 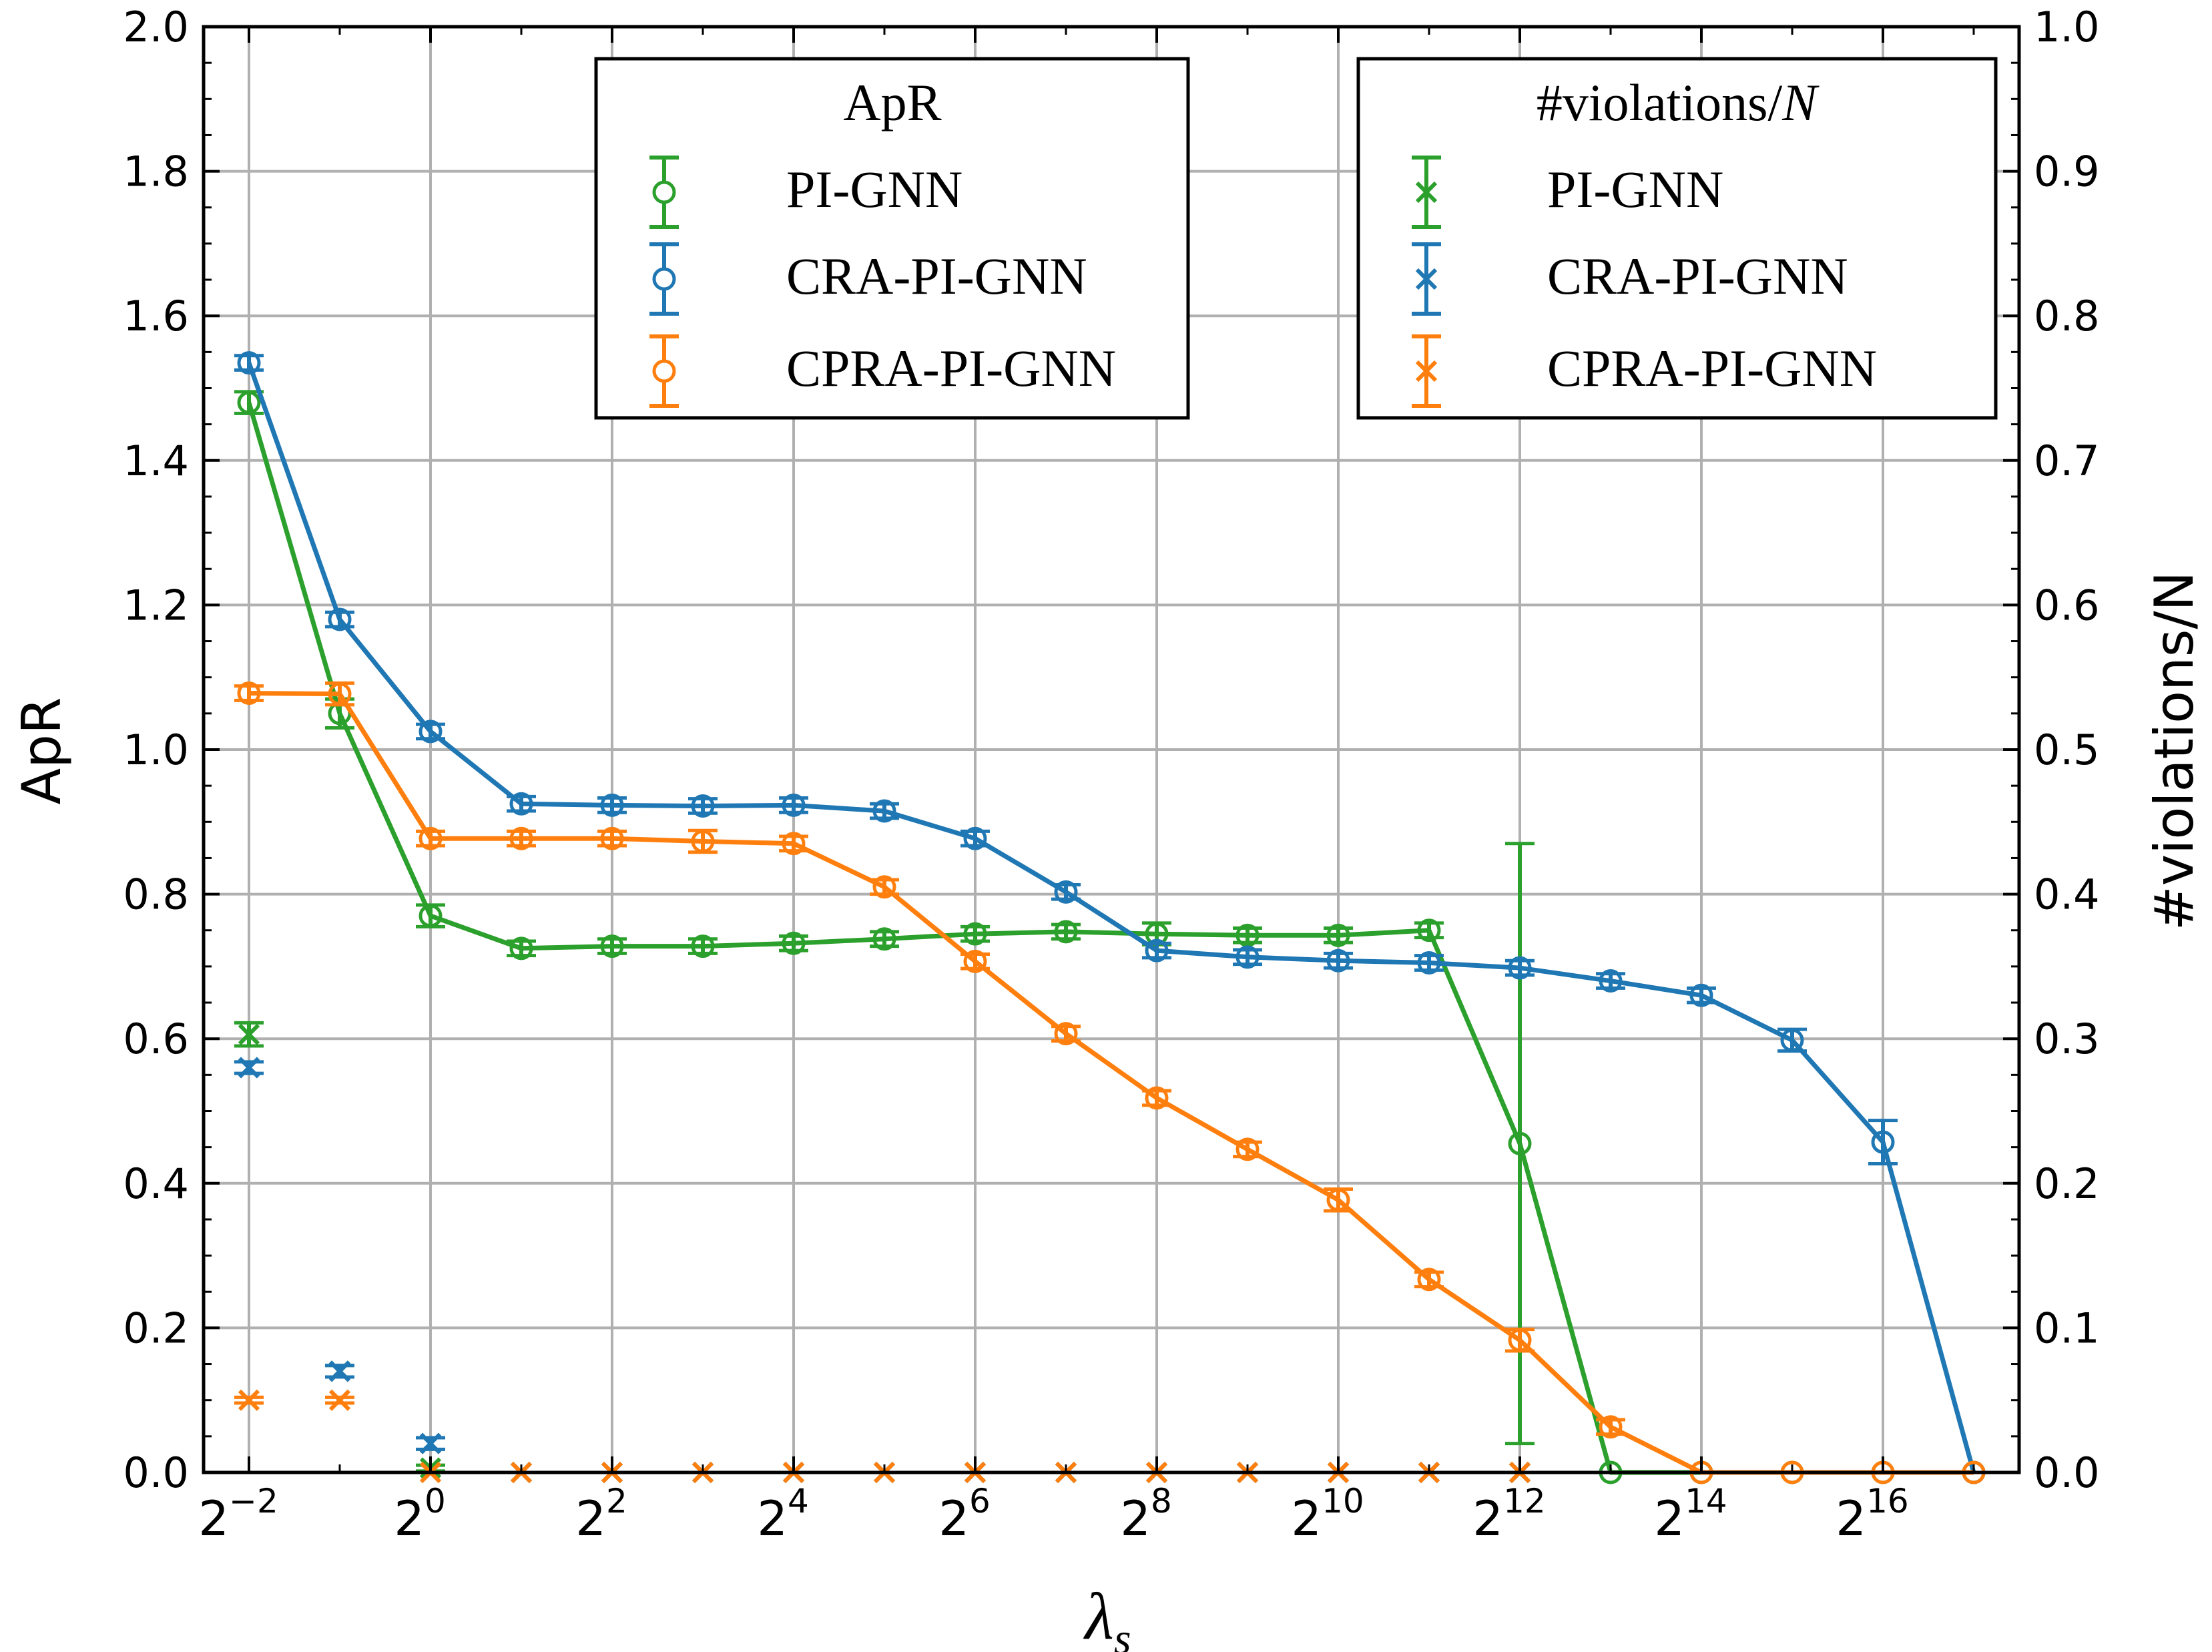 What do you see at coordinates (2067, 1328) in the screenshot?
I see `y-tick-label-right: 0.1` at bounding box center [2067, 1328].